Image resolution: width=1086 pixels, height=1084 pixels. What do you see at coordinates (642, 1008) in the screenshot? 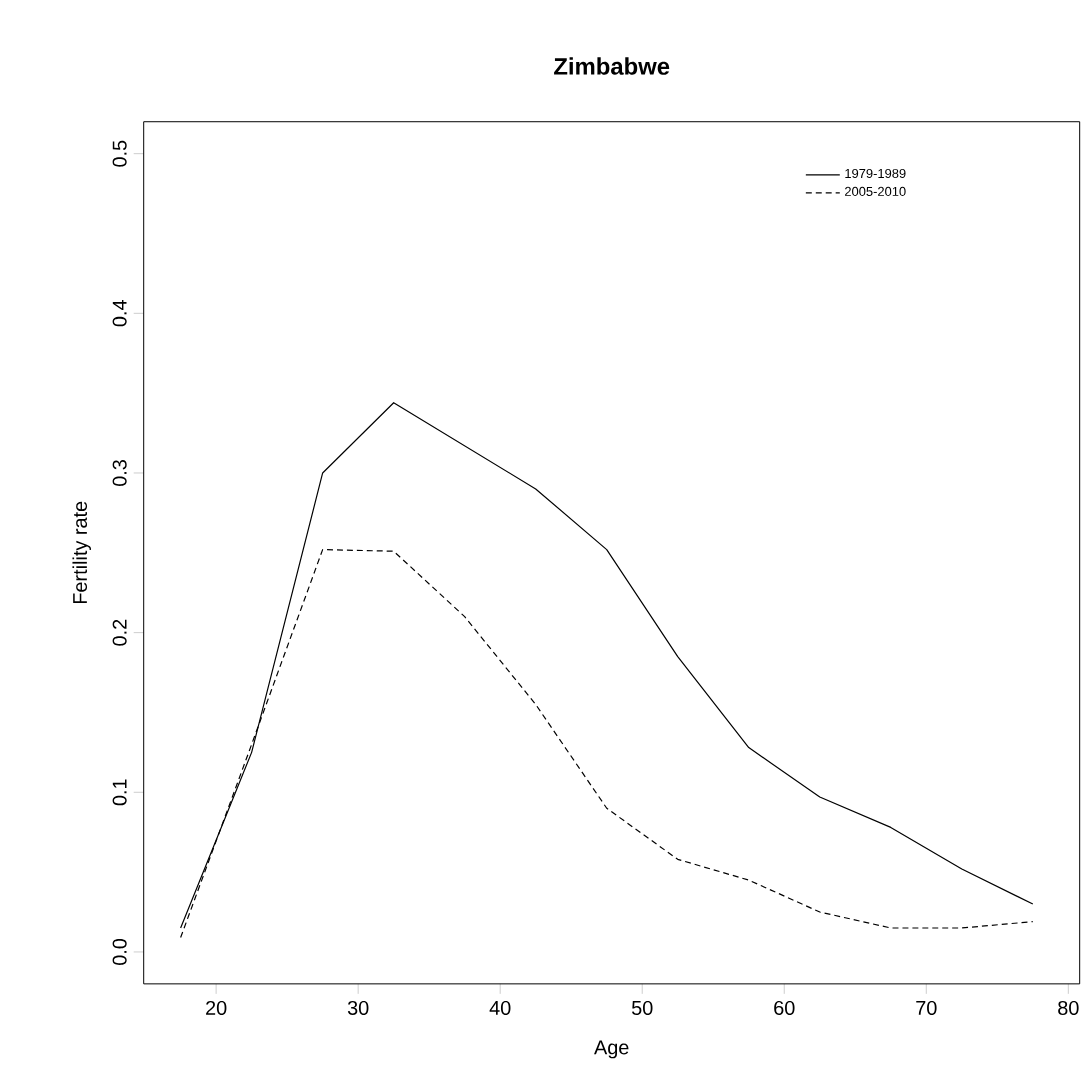
I see `x-tick-label: 50` at bounding box center [642, 1008].